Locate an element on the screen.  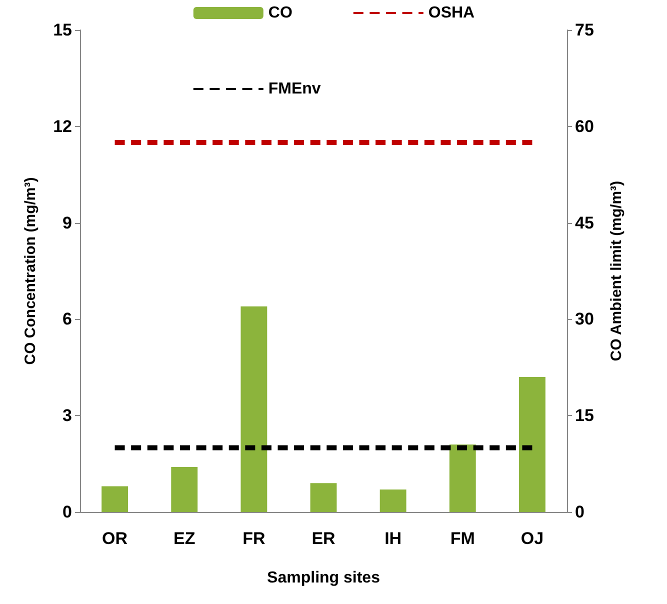
y2-tick-label: 75 is located at coordinates (584, 30).